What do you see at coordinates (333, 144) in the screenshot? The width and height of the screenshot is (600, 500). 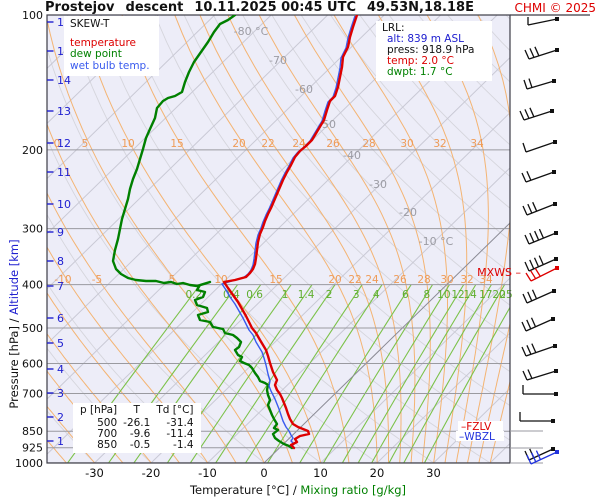 I see `moist-adiabat-label: 26` at bounding box center [333, 144].